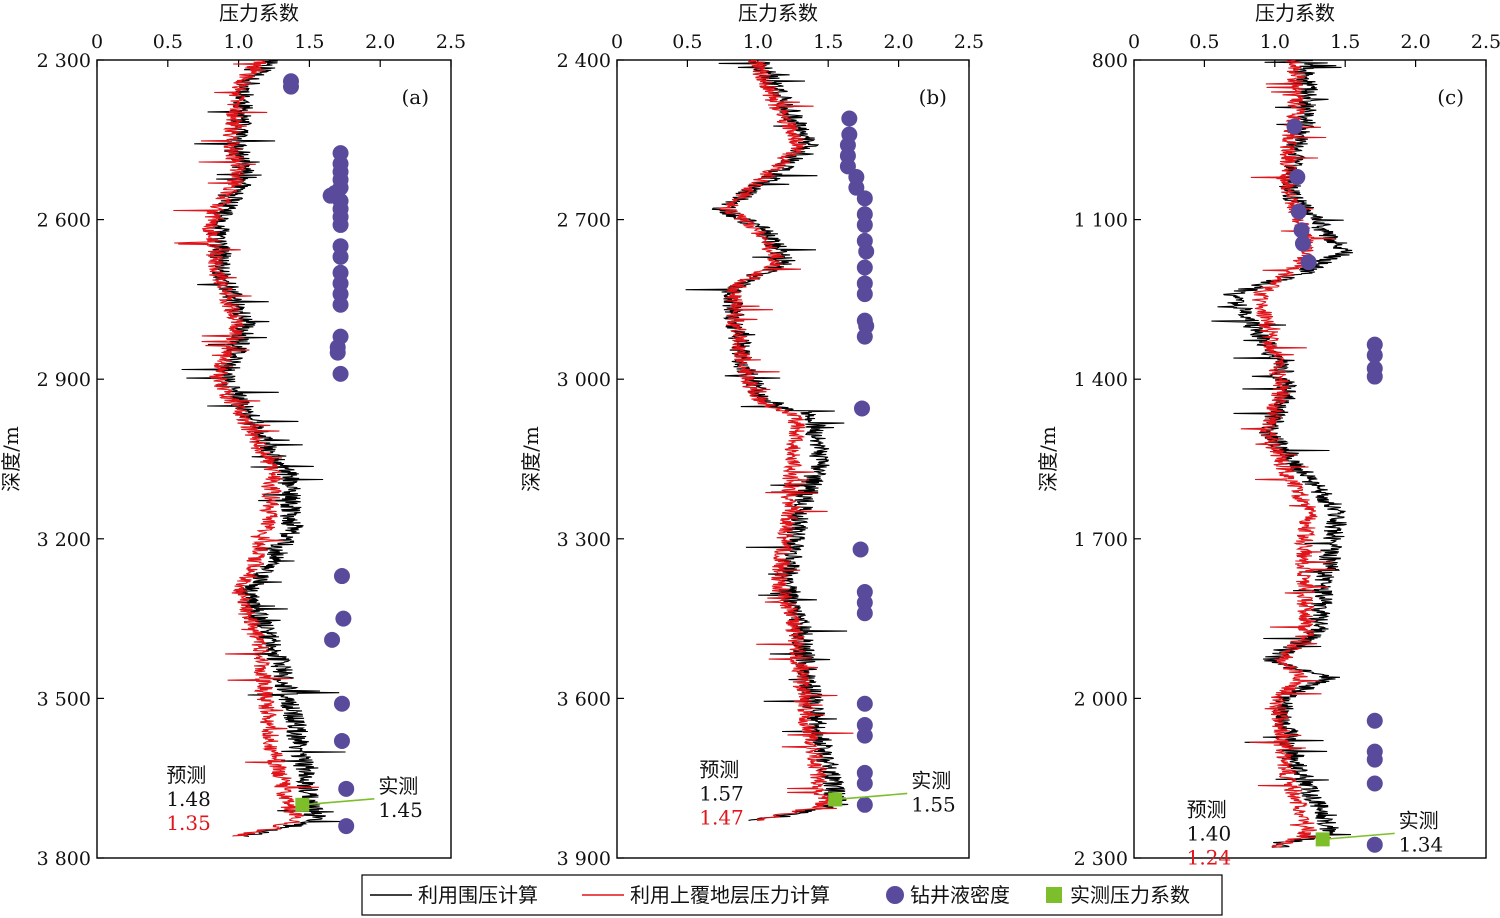 This screenshot has height=918, width=1500. What do you see at coordinates (1101, 221) in the screenshot?
I see `y-tick-label: 1 100` at bounding box center [1101, 221].